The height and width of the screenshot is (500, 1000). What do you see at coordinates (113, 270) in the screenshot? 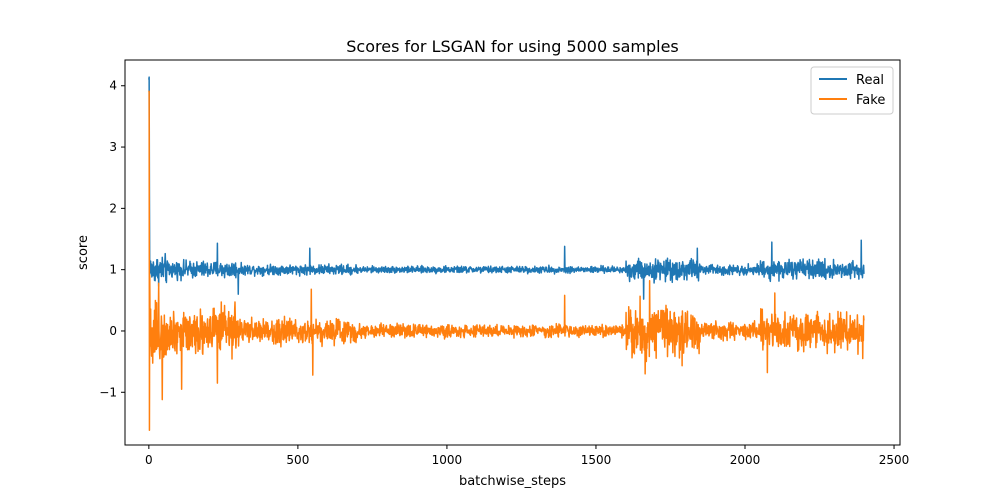
I see `y-tick-label: 1` at bounding box center [113, 270].